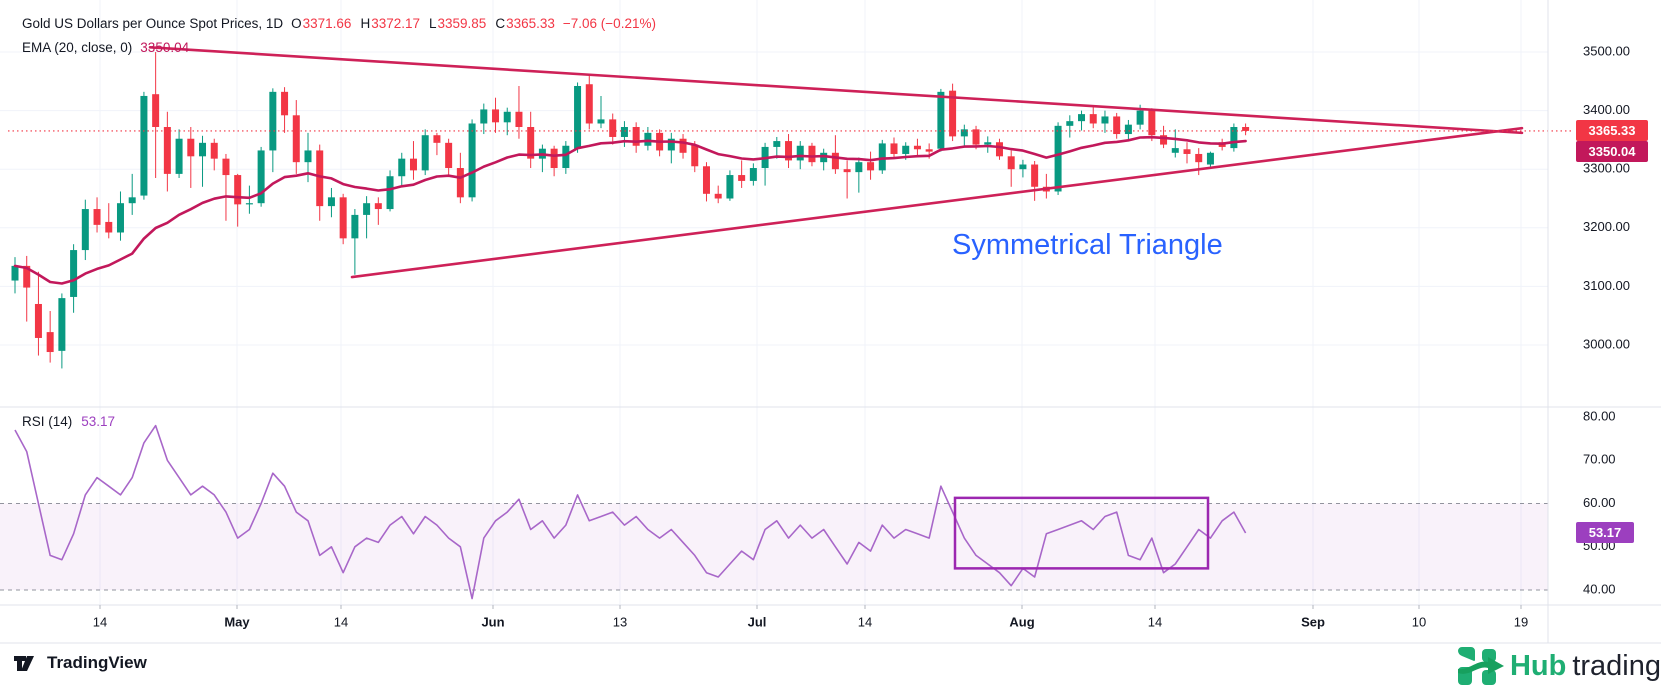  I want to click on axis-tick-label: Jun, so click(492, 621).